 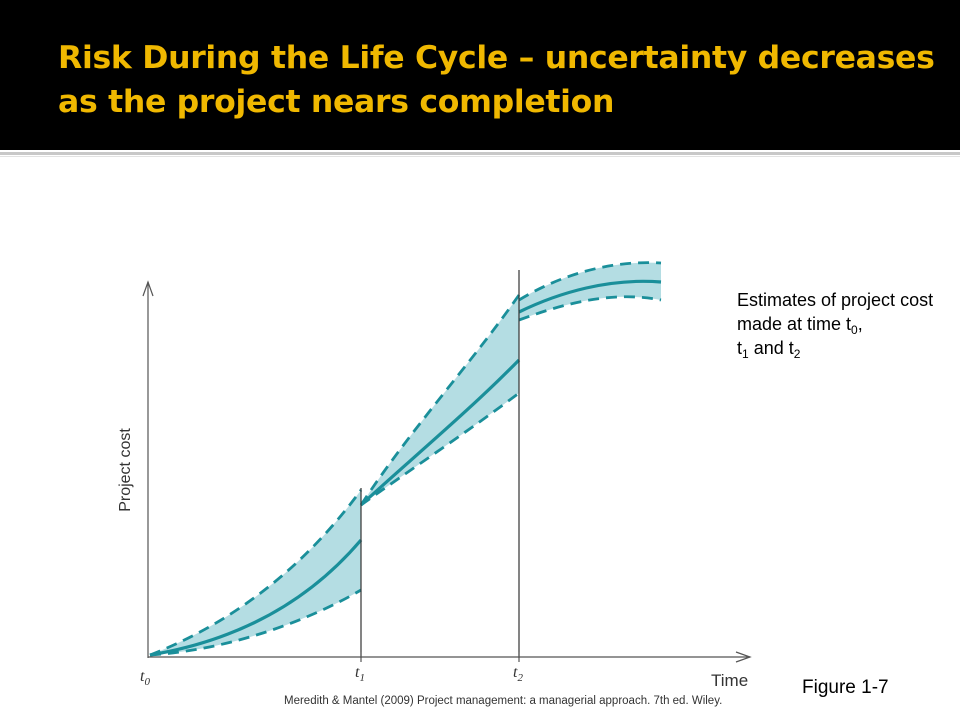 What do you see at coordinates (255, 622) in the screenshot?
I see `lower-bound-t0` at bounding box center [255, 622].